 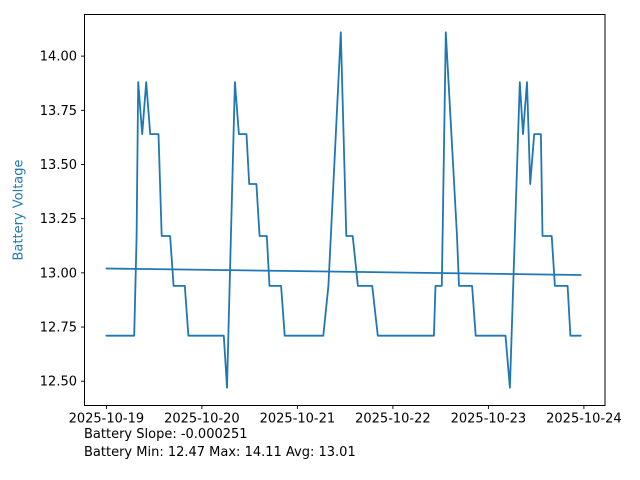 I want to click on battery-stats-annotation: Battery Min: 12.47 Max: 14.11 Avg: 13.01, so click(x=220, y=452).